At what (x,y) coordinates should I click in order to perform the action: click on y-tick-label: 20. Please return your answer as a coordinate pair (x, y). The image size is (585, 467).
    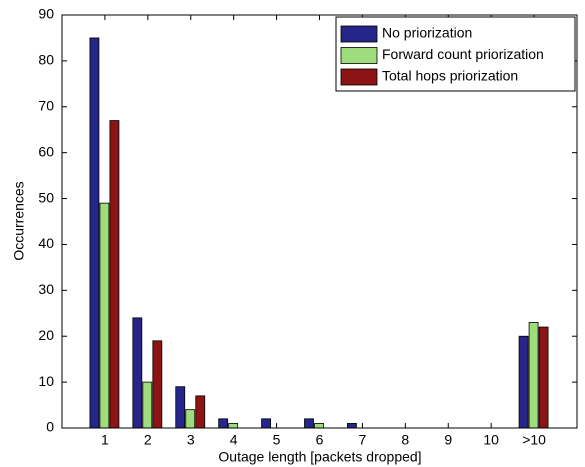
    Looking at the image, I should click on (46, 335).